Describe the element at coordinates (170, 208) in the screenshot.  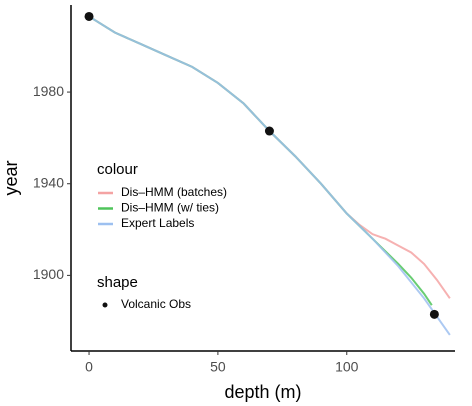
I see `legend-label: Dis–HMM (w/ ties)` at that location.